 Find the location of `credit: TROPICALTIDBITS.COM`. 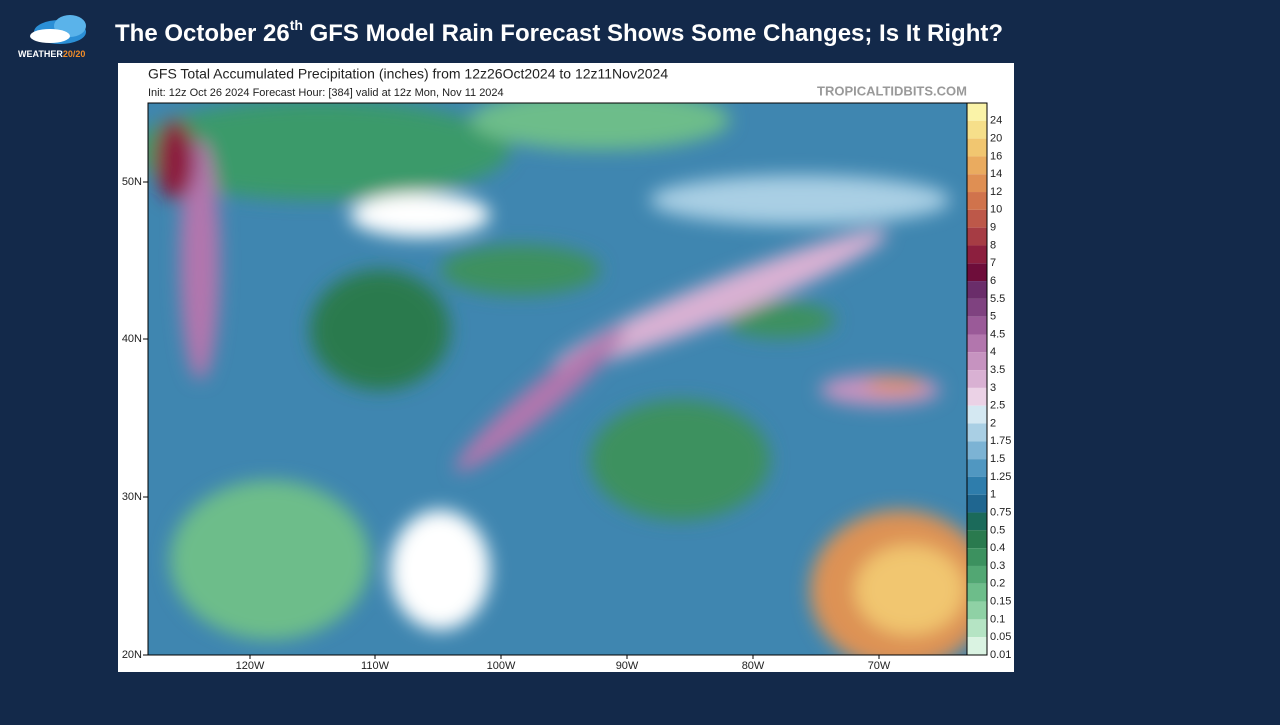

credit: TROPICALTIDBITS.COM is located at coordinates (892, 90).